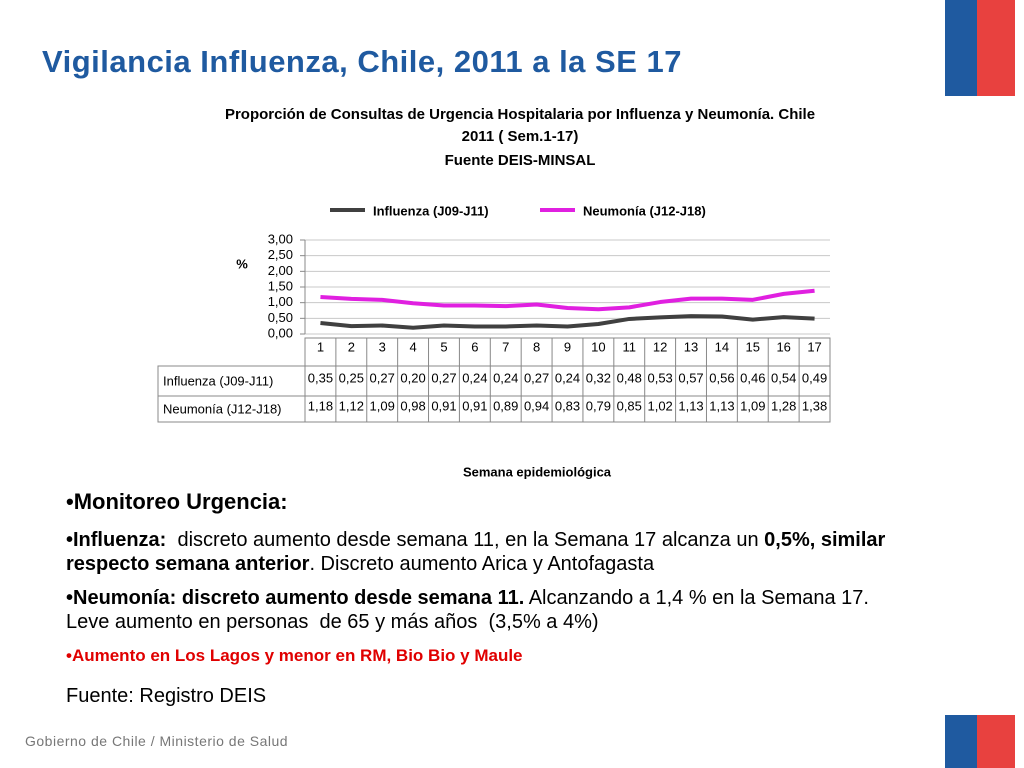 Image resolution: width=1024 pixels, height=768 pixels. Describe the element at coordinates (280, 254) in the screenshot. I see `y-tick-label: 2,50` at that location.